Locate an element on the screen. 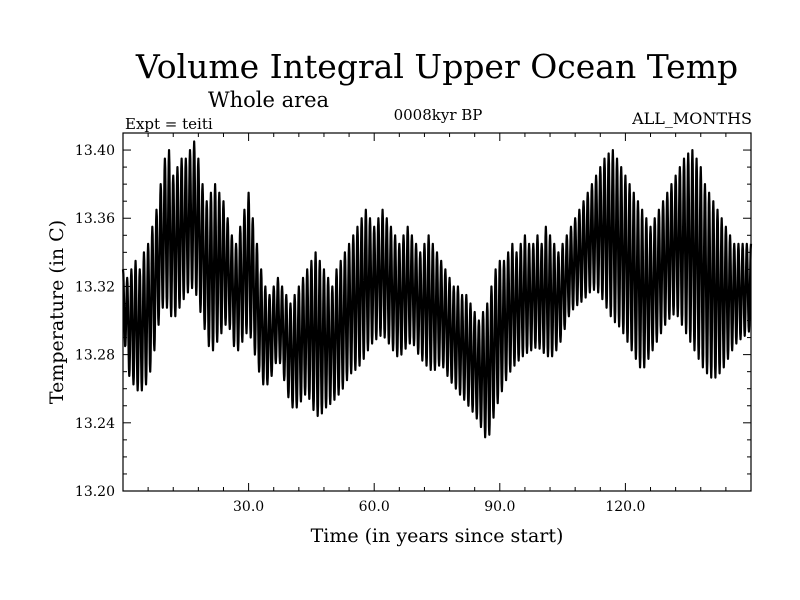  x-tick-label: 120.0 is located at coordinates (625, 507).